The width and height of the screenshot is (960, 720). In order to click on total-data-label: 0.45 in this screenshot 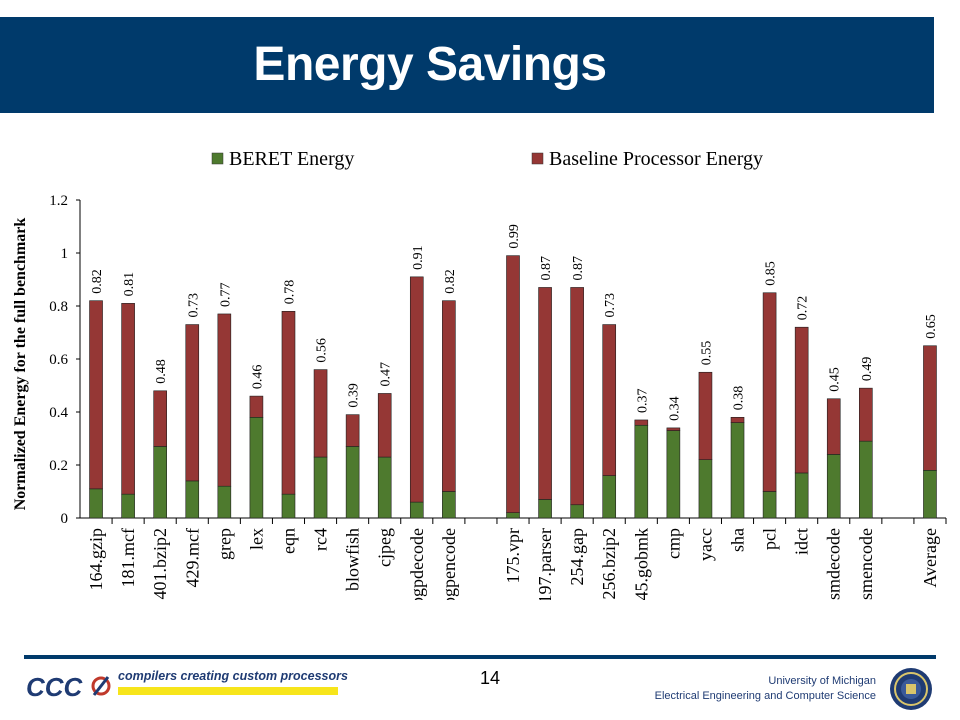, I will do `click(835, 379)`.